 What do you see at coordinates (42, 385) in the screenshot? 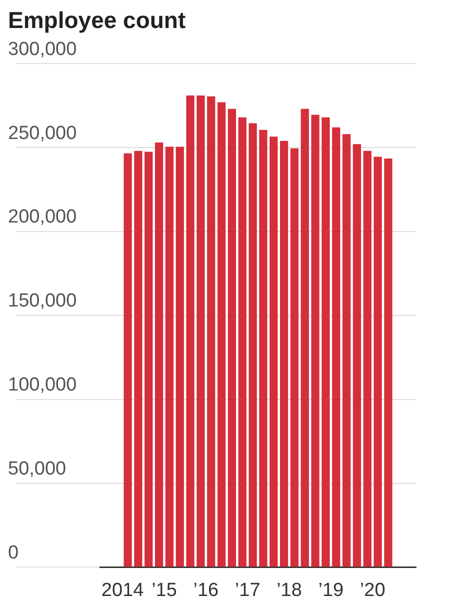
I see `y-tick-label: 100,000` at bounding box center [42, 385].